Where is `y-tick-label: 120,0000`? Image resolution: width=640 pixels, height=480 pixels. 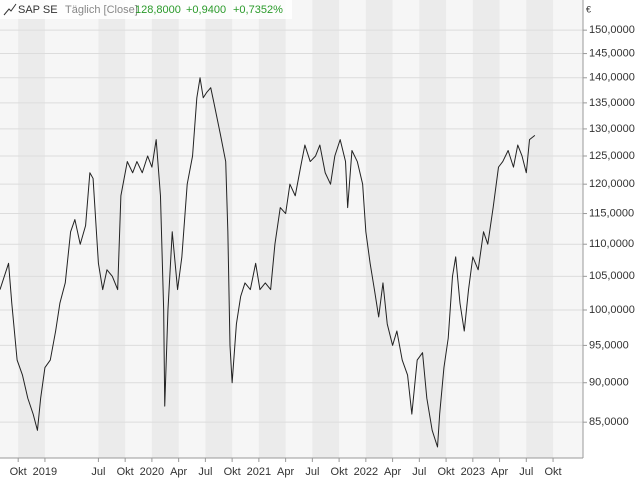 y-tick-label: 120,0000 is located at coordinates (612, 184).